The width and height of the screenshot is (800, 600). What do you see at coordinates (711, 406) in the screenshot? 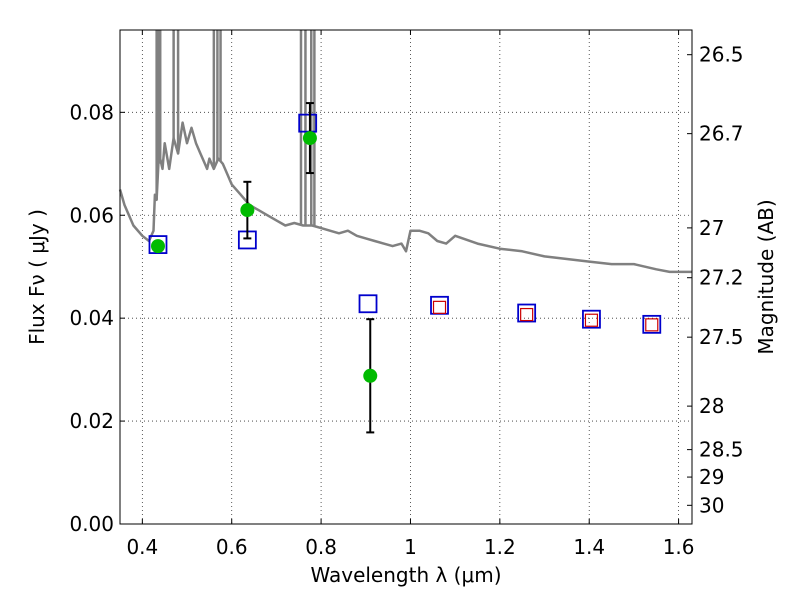
I see `y2-tick-label: 28` at bounding box center [711, 406].